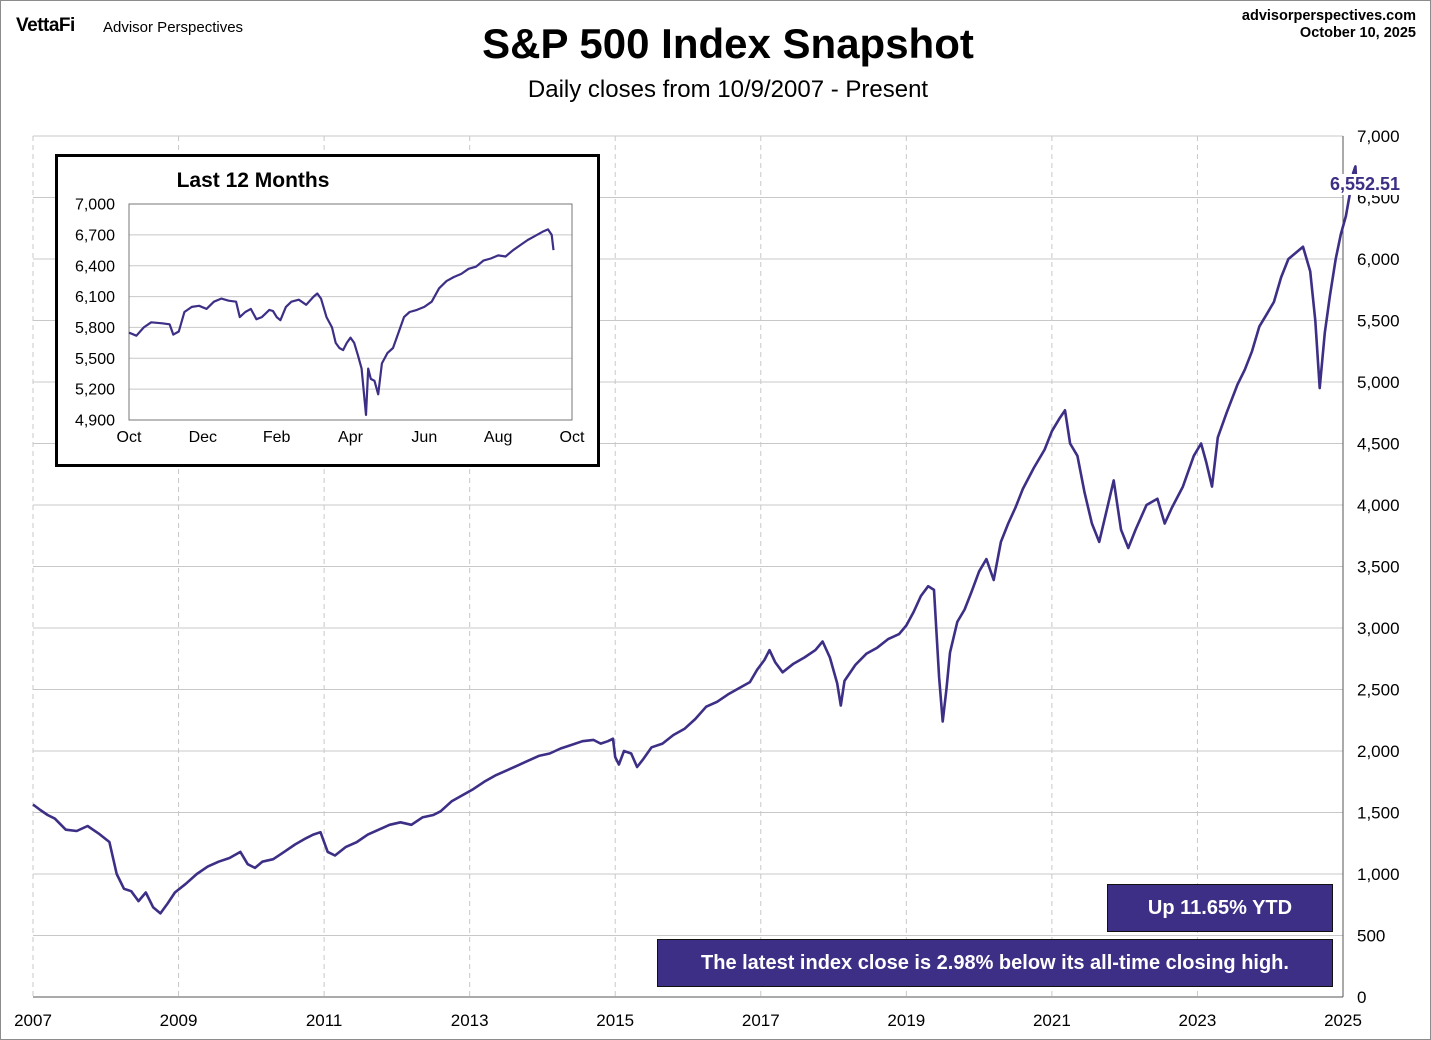 The height and width of the screenshot is (1040, 1431). Describe the element at coordinates (95, 328) in the screenshot. I see `y-tick-label: 5,800` at that location.